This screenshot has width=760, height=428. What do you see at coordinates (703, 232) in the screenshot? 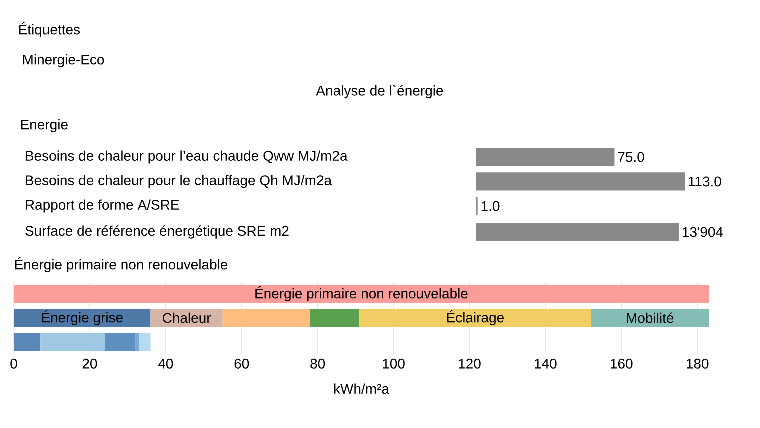
I see `data-label: 13'904` at bounding box center [703, 232].